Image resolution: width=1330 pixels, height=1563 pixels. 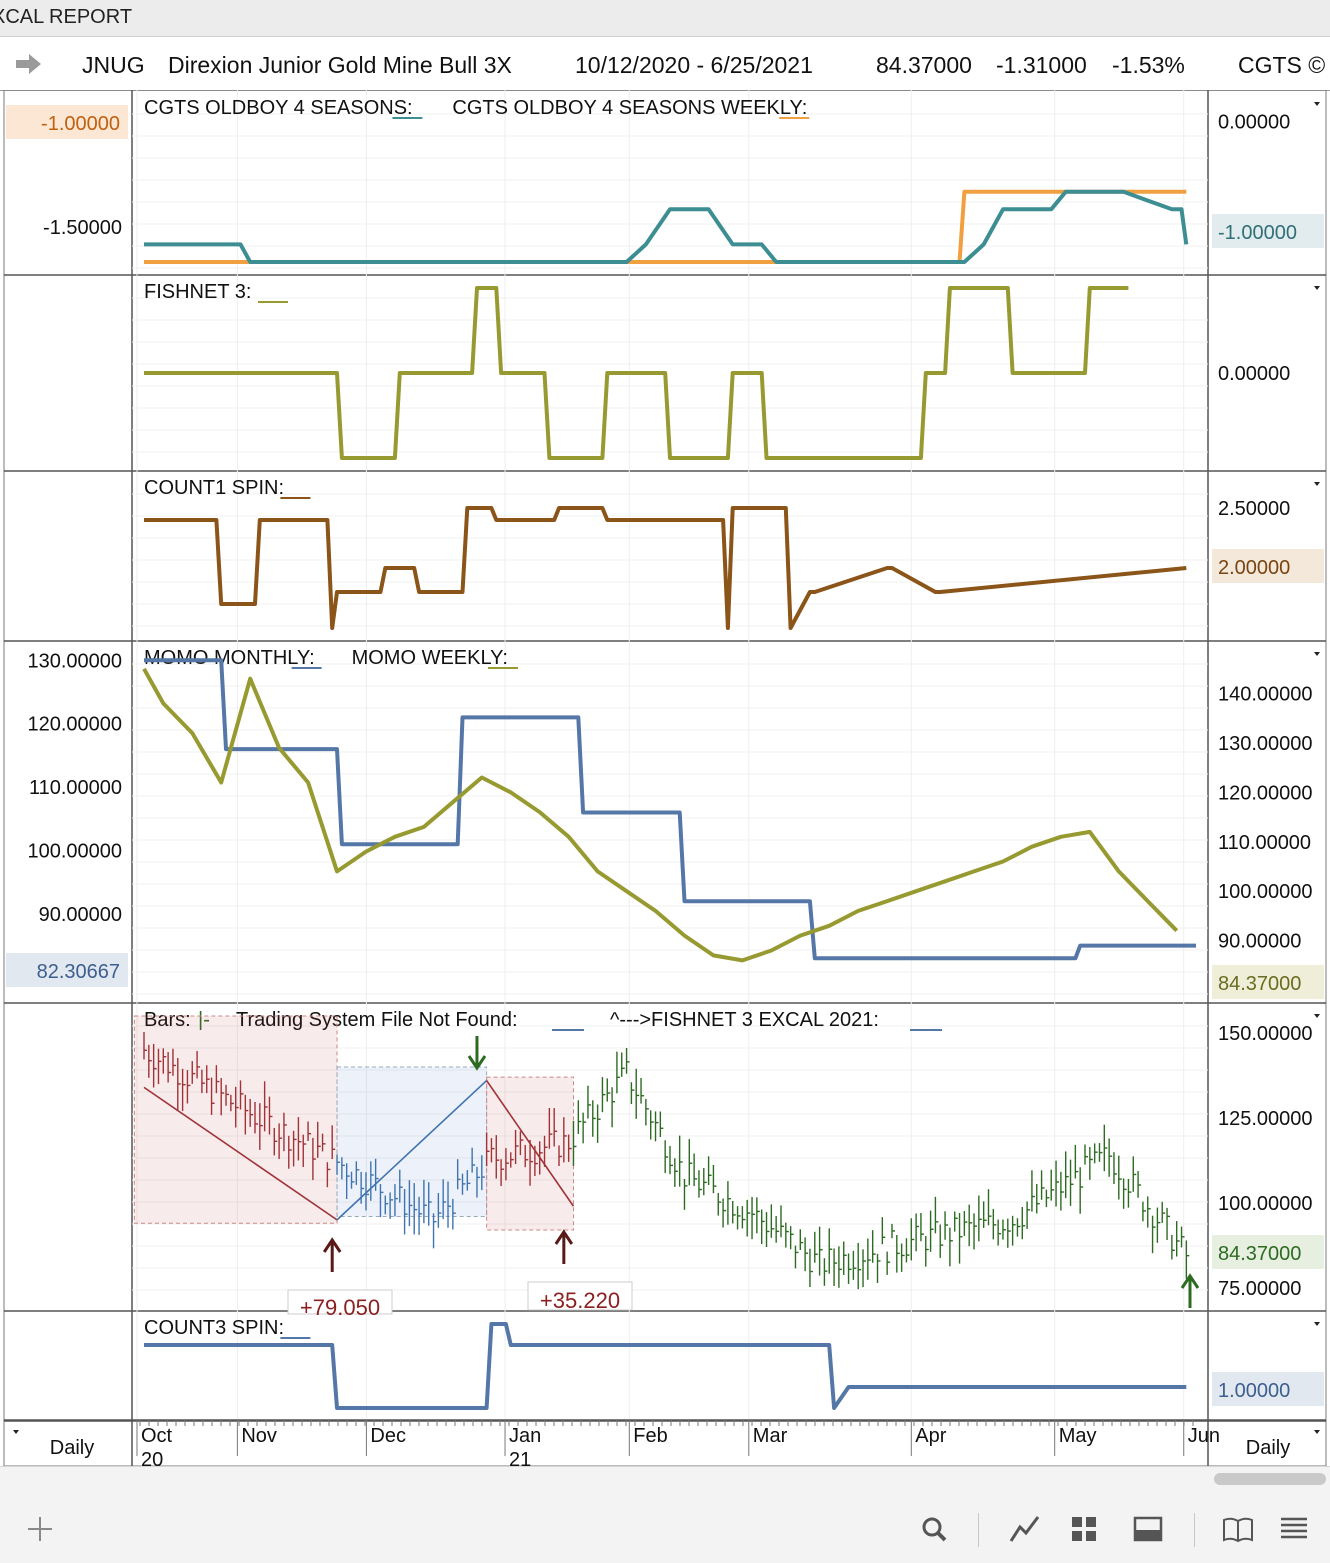 What do you see at coordinates (1148, 65) in the screenshot?
I see `price-change-pct: -1.53%` at bounding box center [1148, 65].